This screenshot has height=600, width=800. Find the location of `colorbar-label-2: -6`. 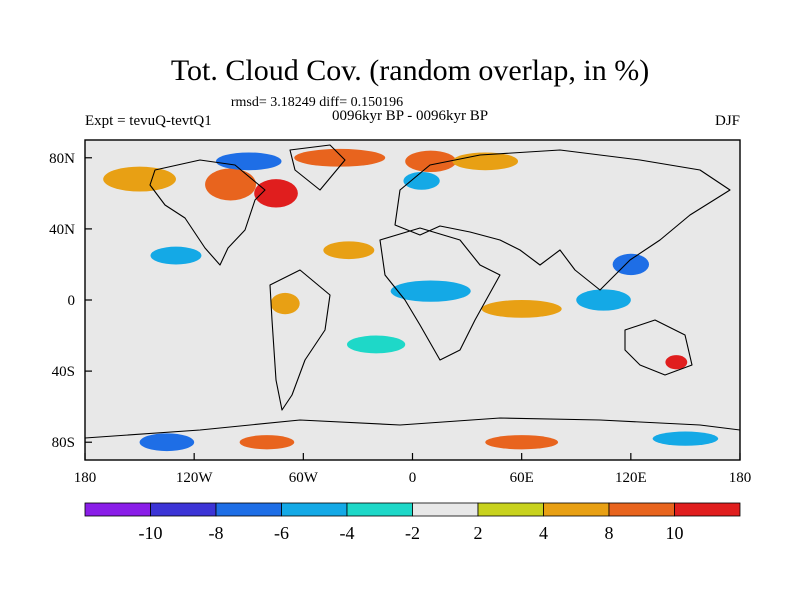

colorbar-label-2: -6 is located at coordinates (281, 533).